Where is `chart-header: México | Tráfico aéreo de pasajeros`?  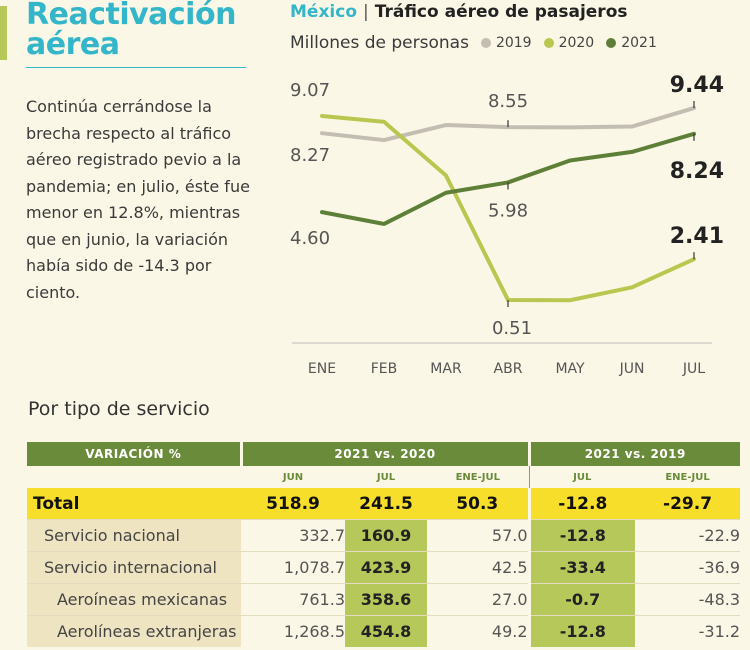 chart-header: México | Tráfico aéreo de pasajeros is located at coordinates (459, 12).